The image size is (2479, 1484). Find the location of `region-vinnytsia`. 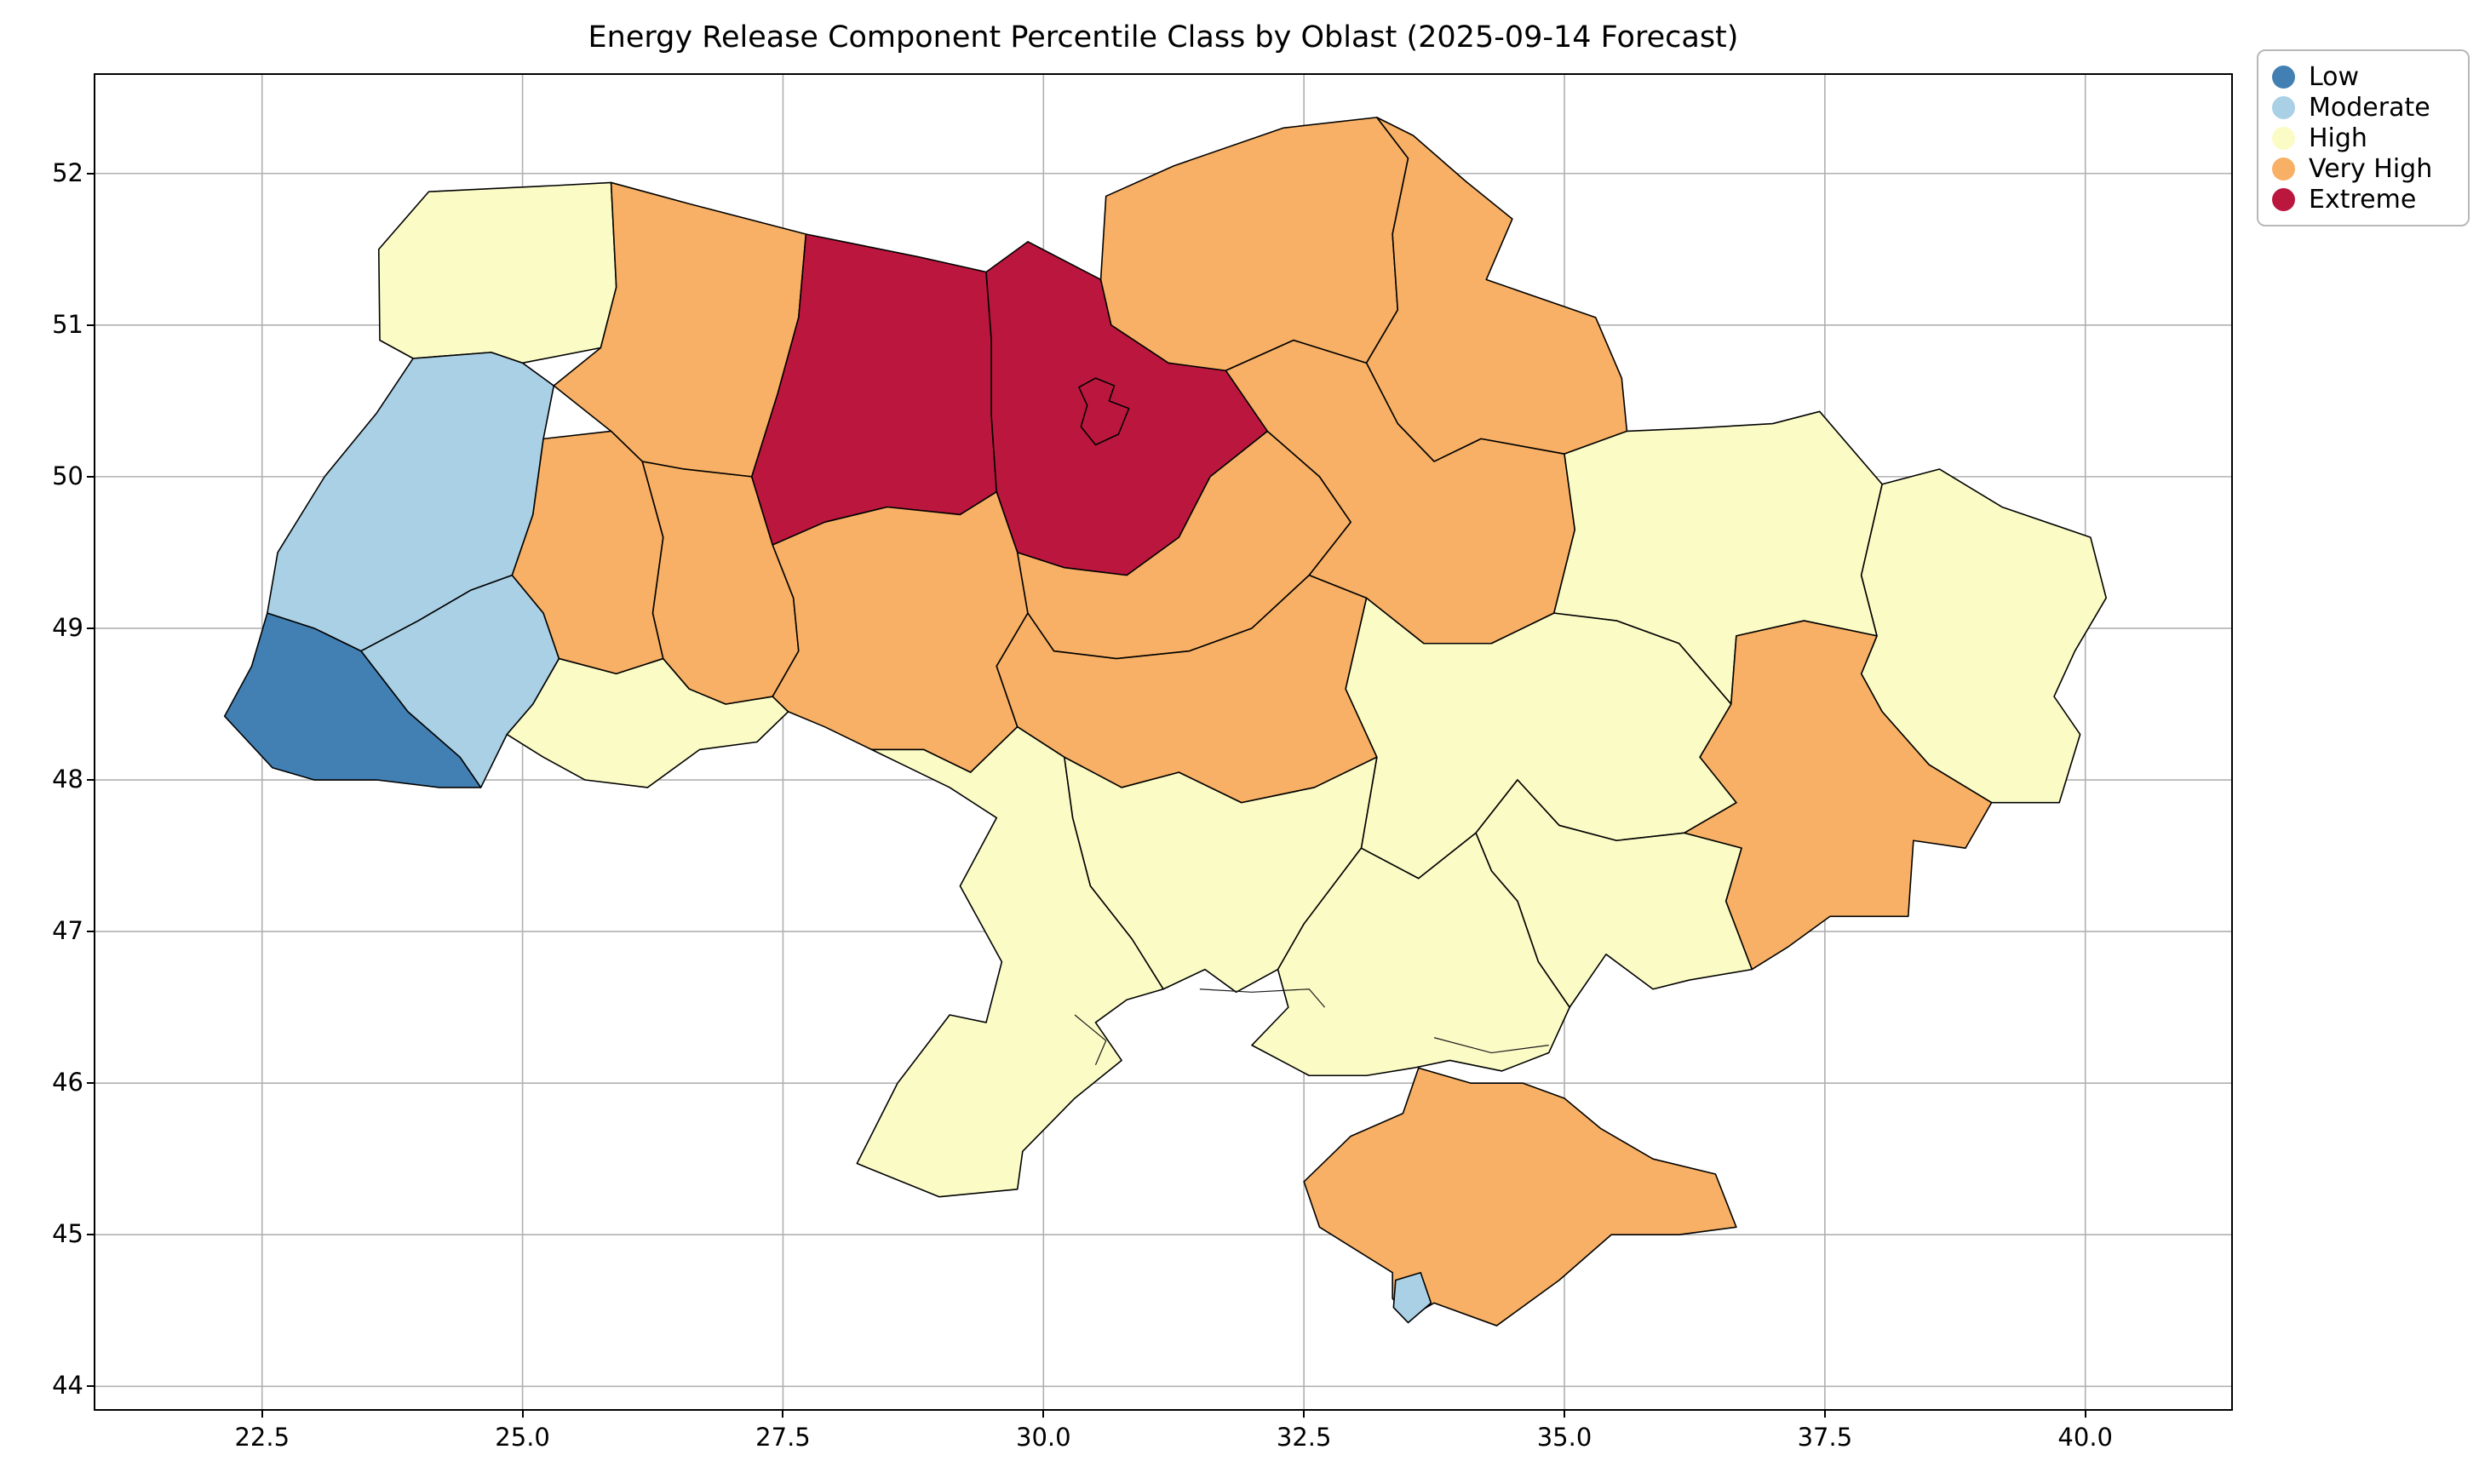

region-vinnytsia is located at coordinates (900, 632).